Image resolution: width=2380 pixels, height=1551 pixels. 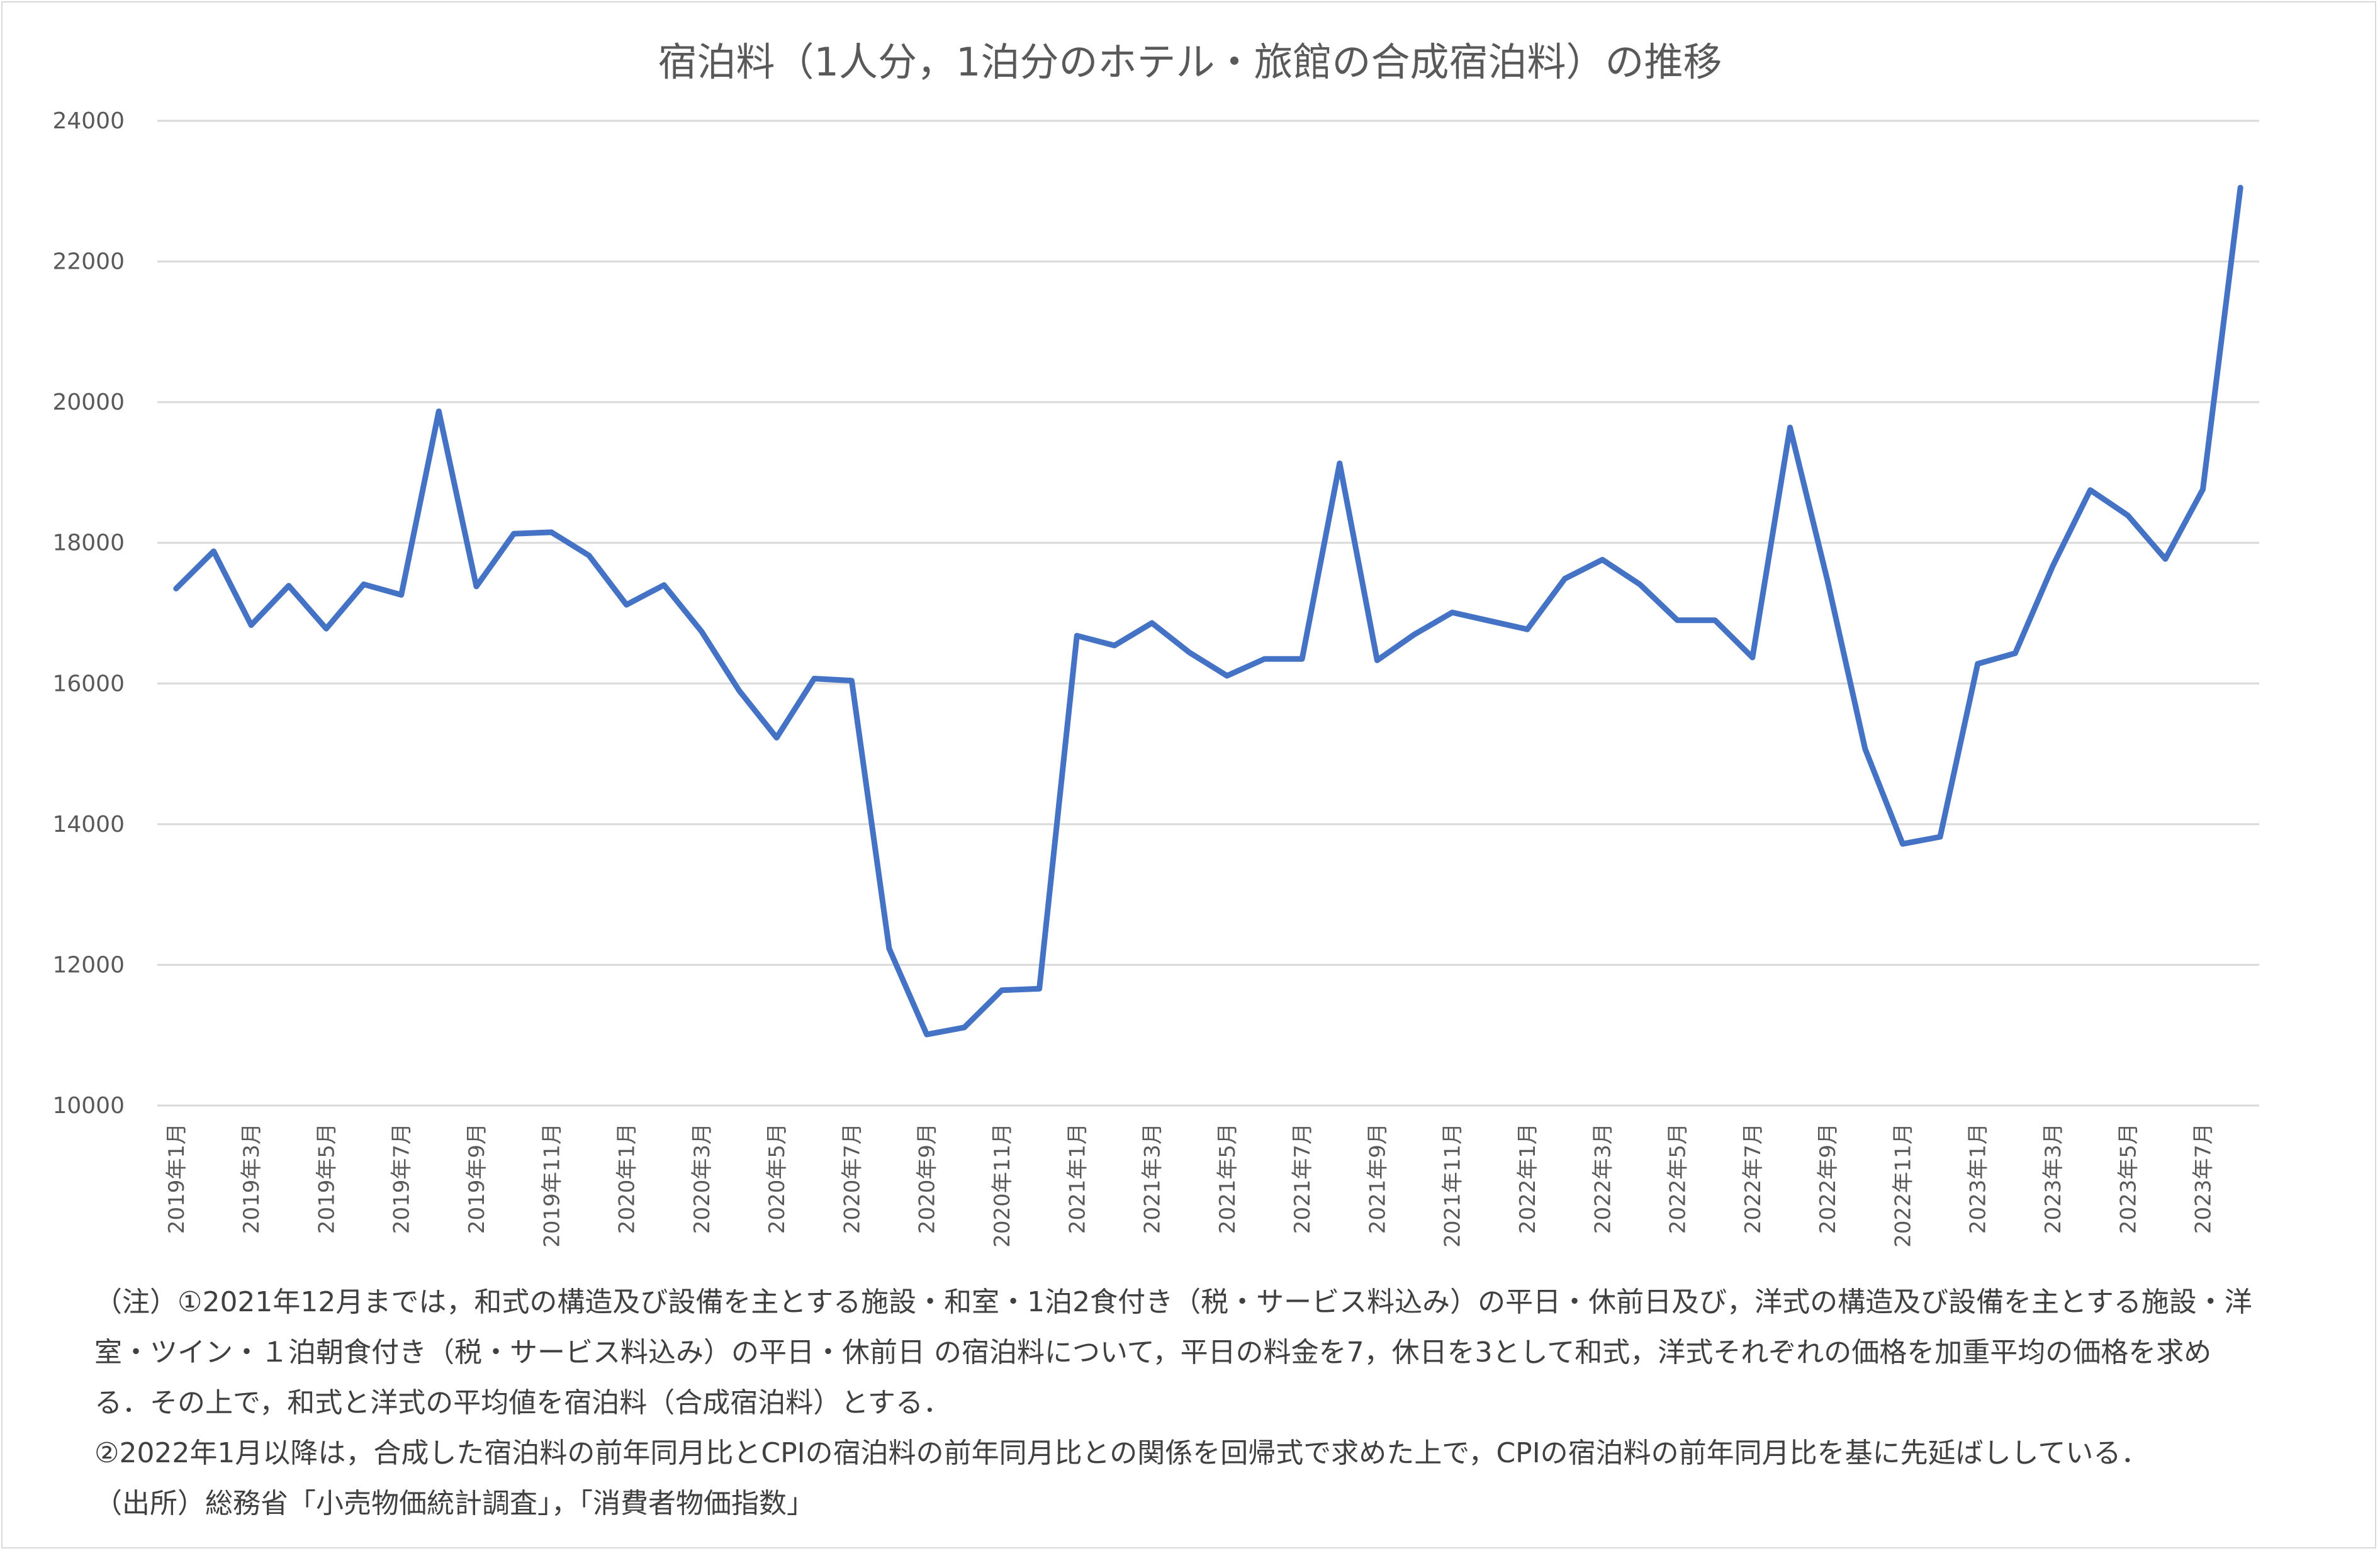 What do you see at coordinates (702, 1178) in the screenshot?
I see `x-tick-label: 2020年3月` at bounding box center [702, 1178].